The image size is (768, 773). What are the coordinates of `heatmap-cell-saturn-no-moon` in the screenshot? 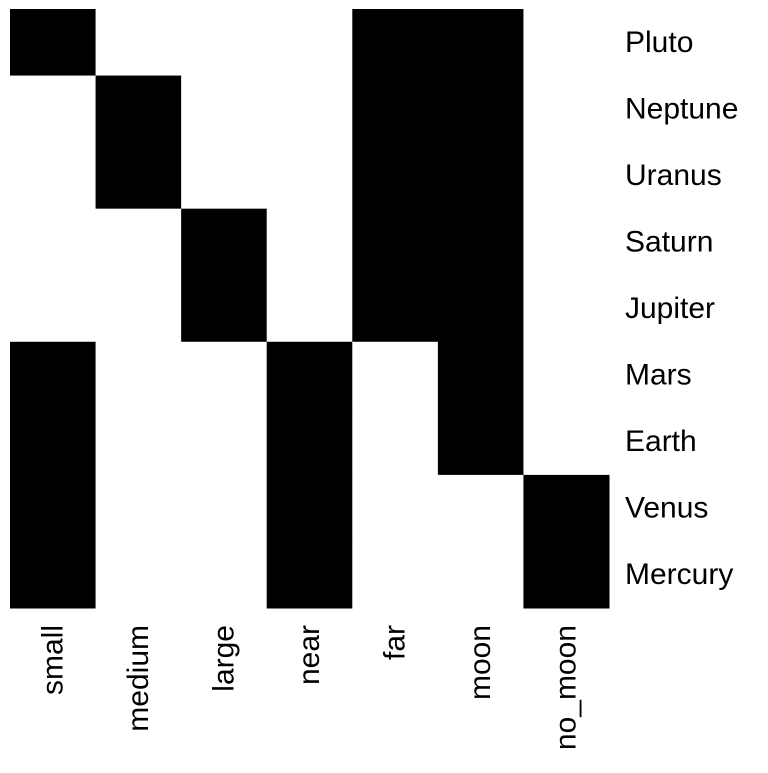 It's located at (566, 242).